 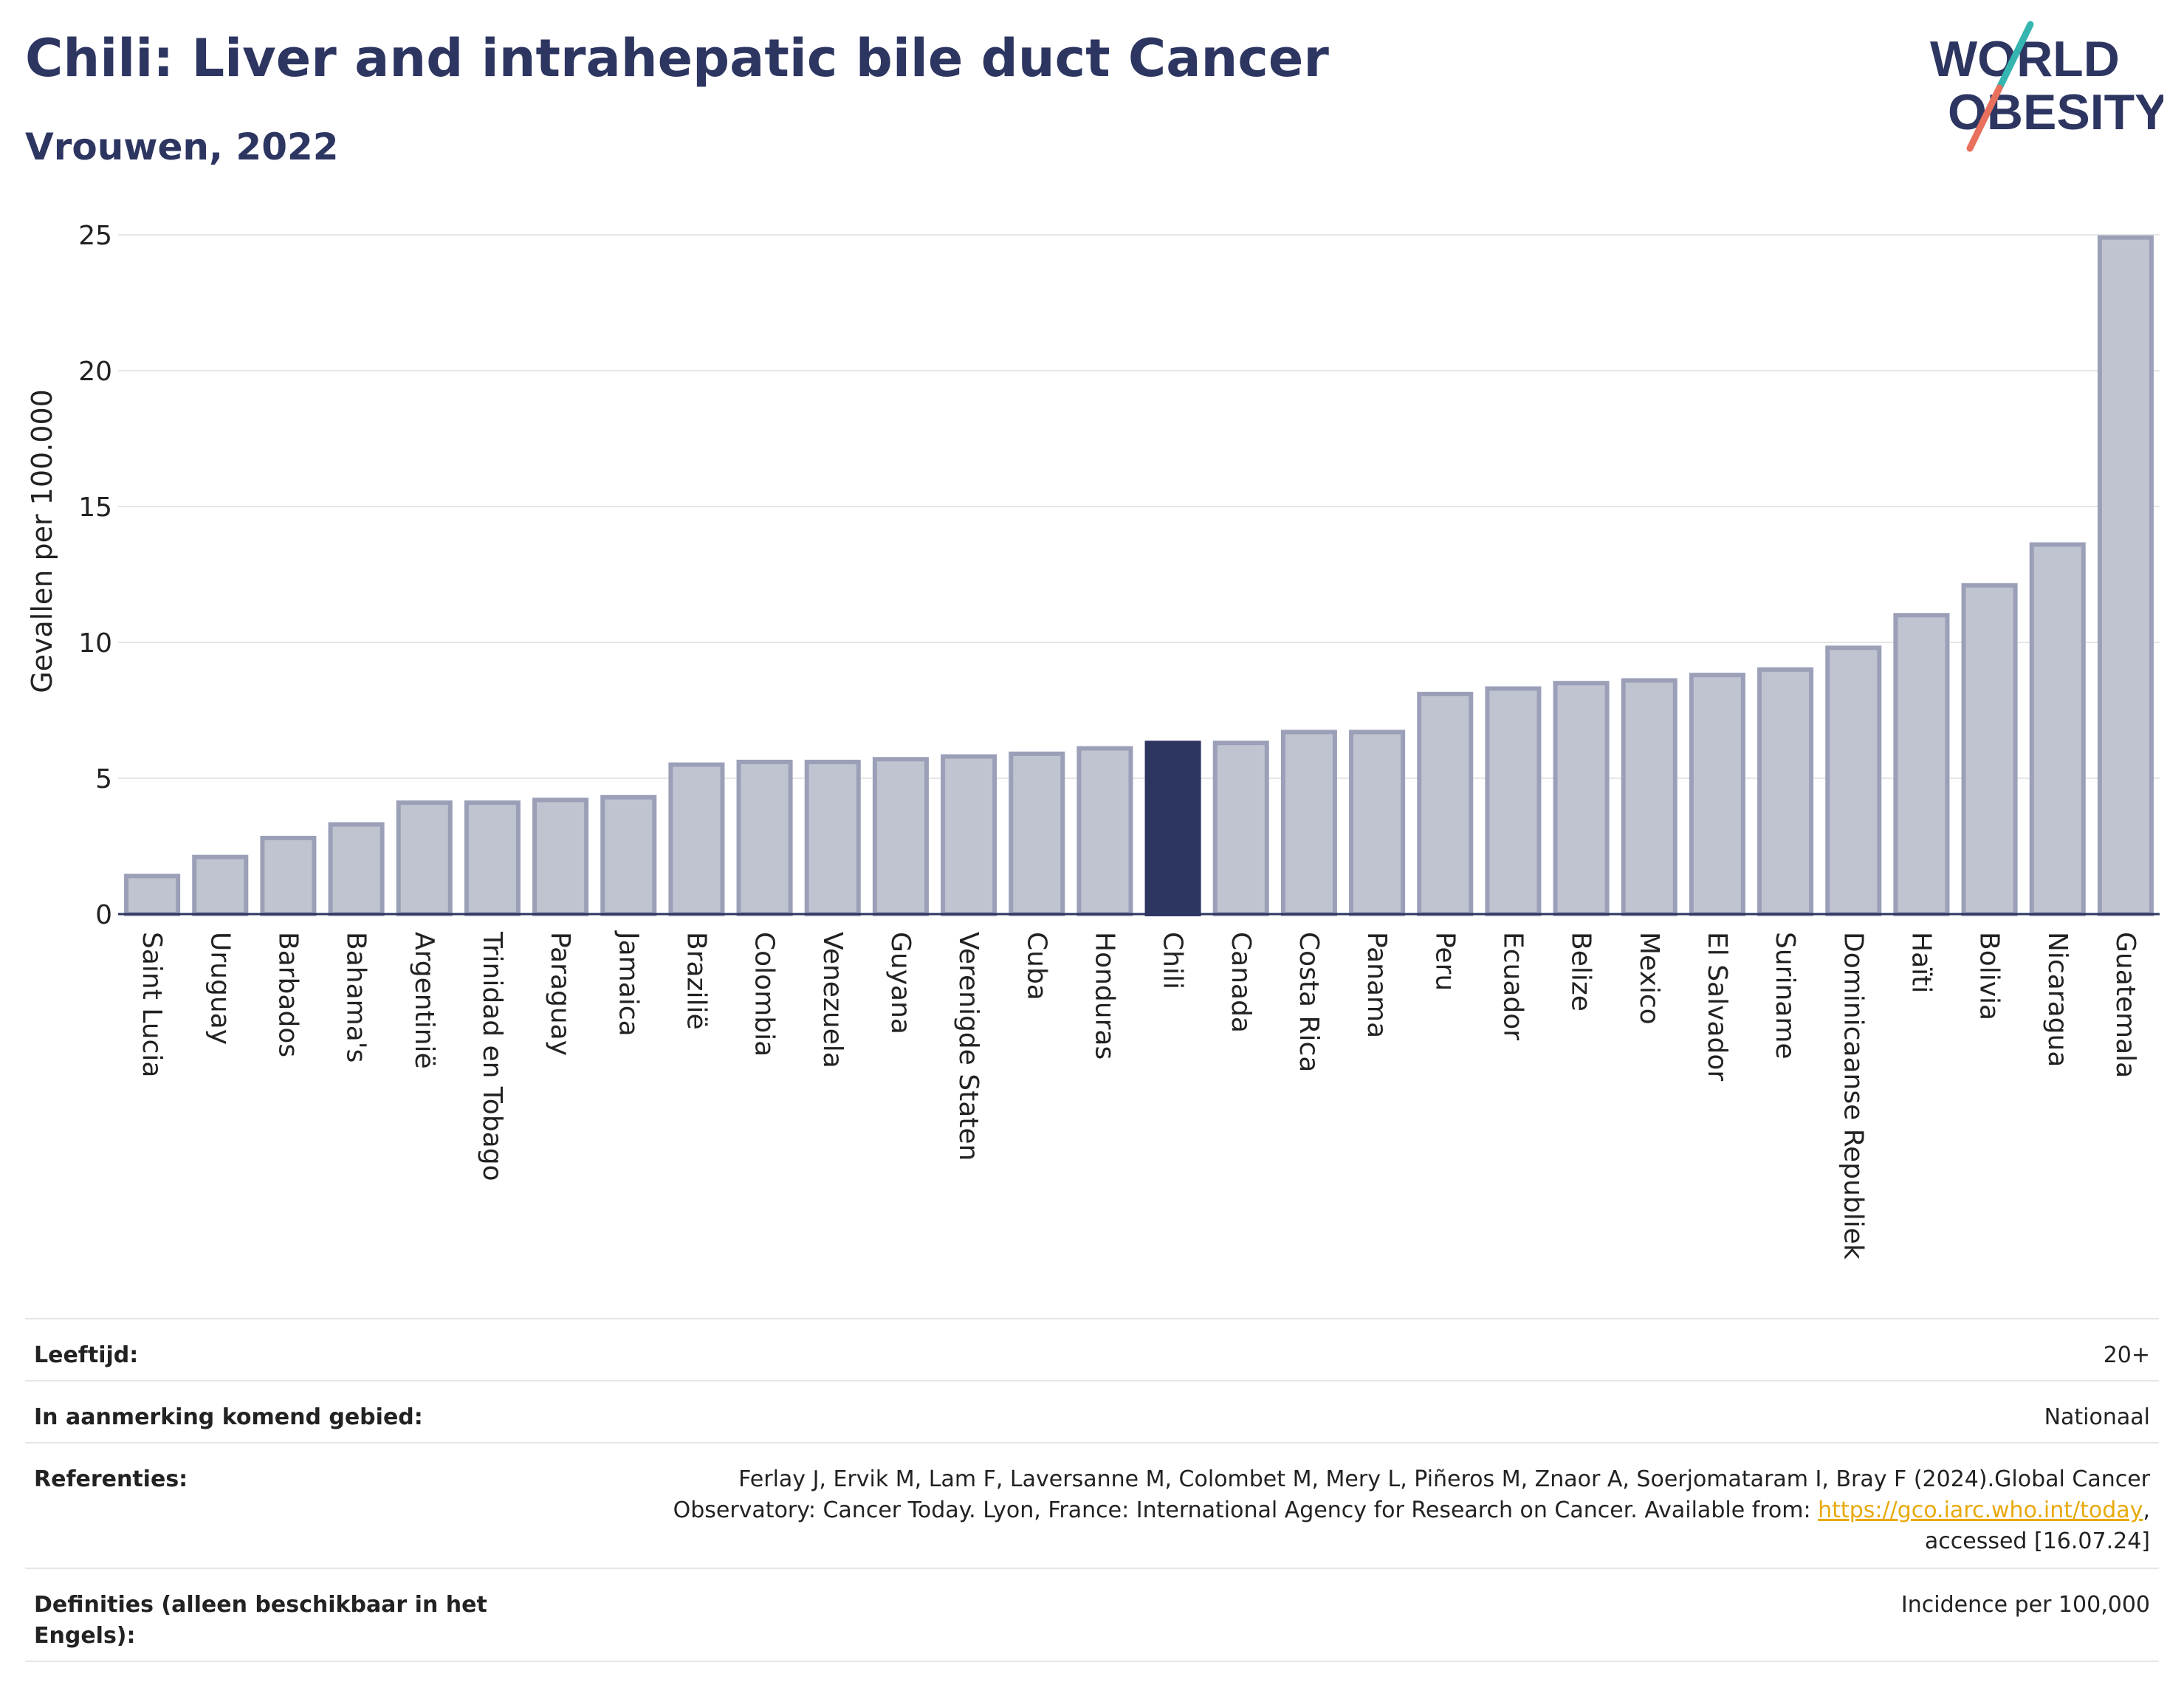 I want to click on x-tick-label: Guyana, so click(x=901, y=983).